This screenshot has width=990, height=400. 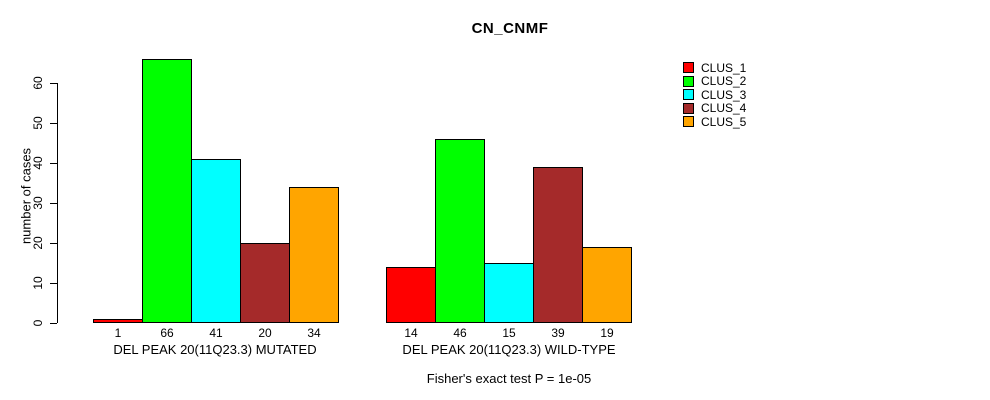 I want to click on y-tick-label: 40, so click(x=38, y=163).